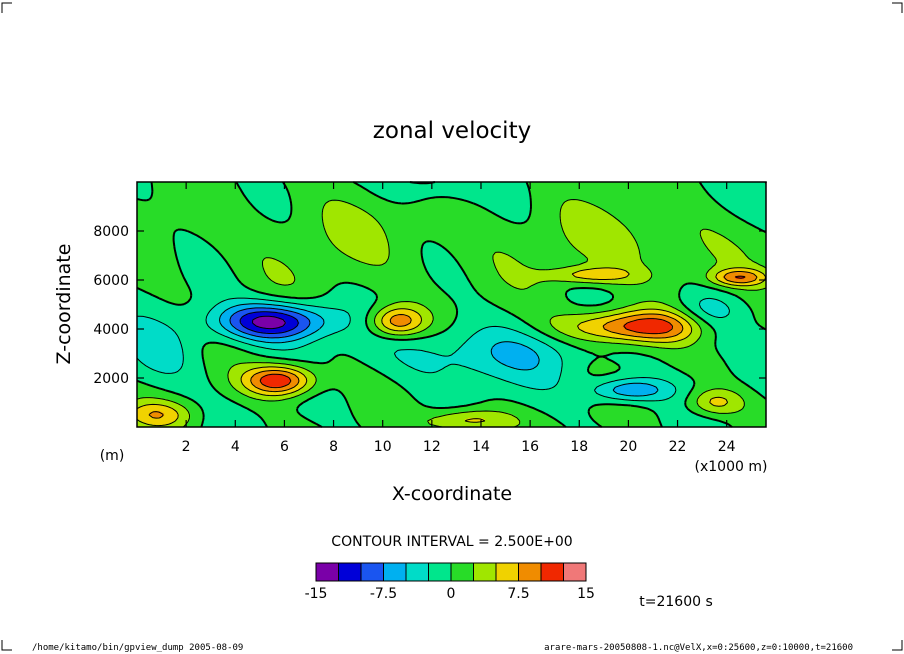 Image resolution: width=904 pixels, height=654 pixels. Describe the element at coordinates (6, 7) in the screenshot. I see `crop-mark-top-left` at that location.